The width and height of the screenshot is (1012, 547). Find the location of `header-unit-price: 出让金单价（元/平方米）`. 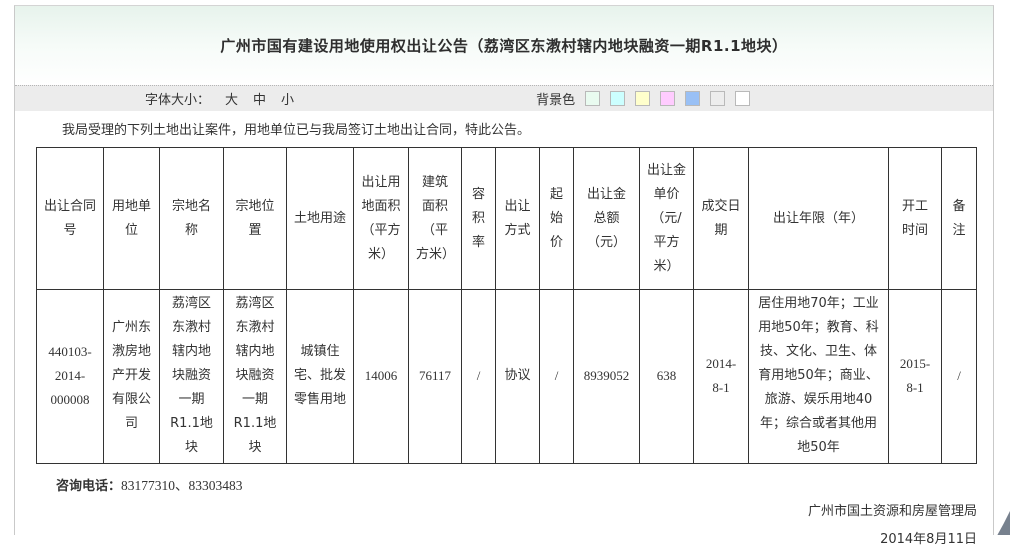

header-unit-price: 出让金单价（元/平方米） is located at coordinates (666, 219).